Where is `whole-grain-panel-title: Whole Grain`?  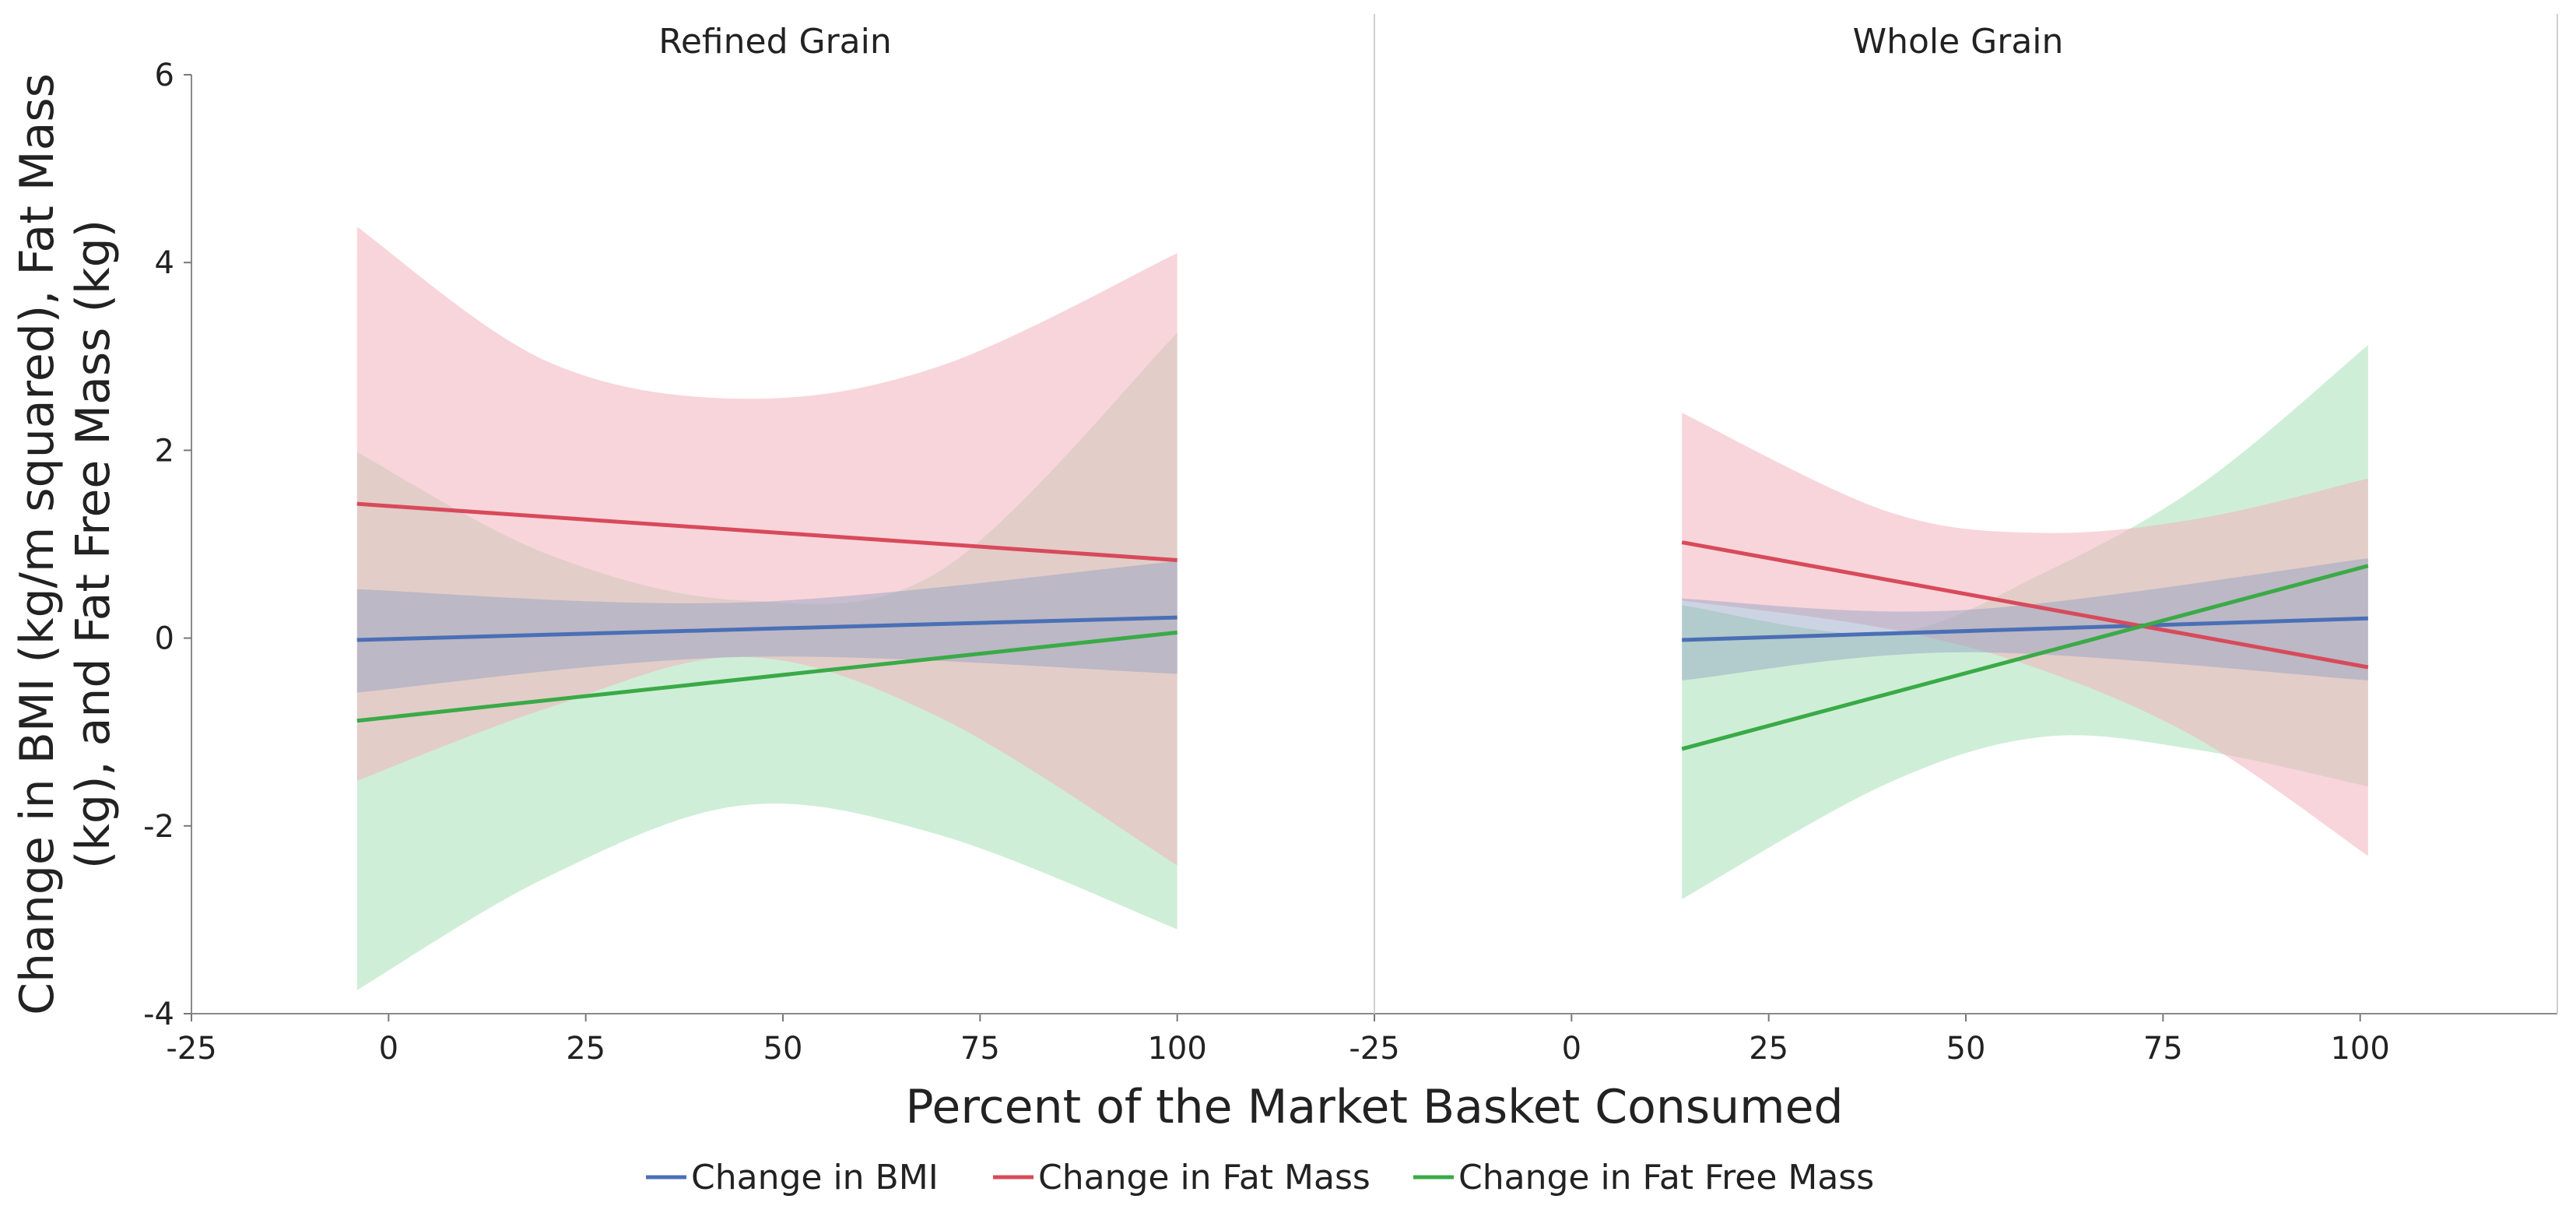 whole-grain-panel-title: Whole Grain is located at coordinates (1959, 42).